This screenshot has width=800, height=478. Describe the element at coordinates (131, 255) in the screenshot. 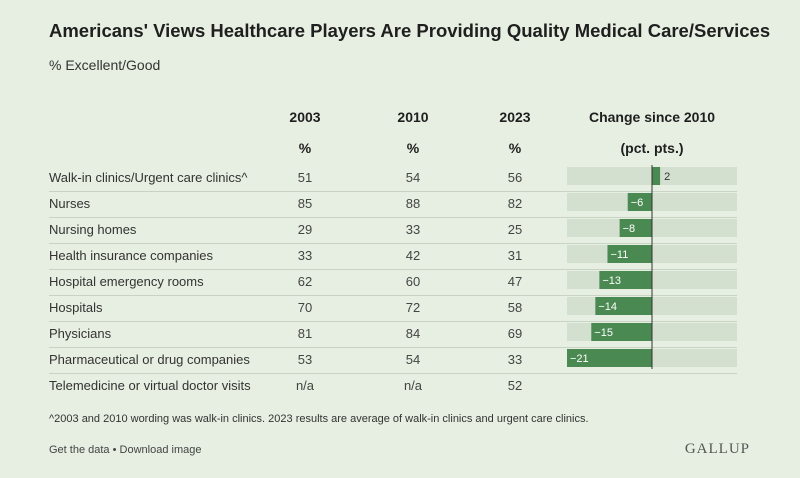

I see `row-label: Health insurance companies` at that location.